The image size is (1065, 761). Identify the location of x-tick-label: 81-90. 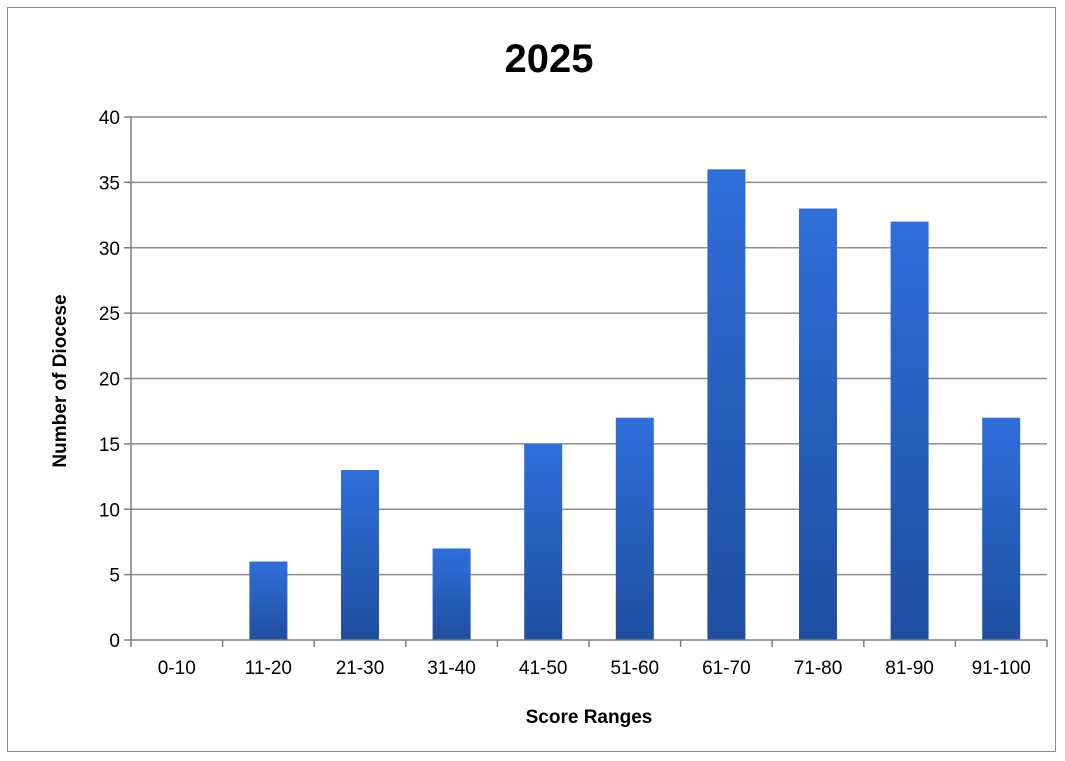
(909, 668).